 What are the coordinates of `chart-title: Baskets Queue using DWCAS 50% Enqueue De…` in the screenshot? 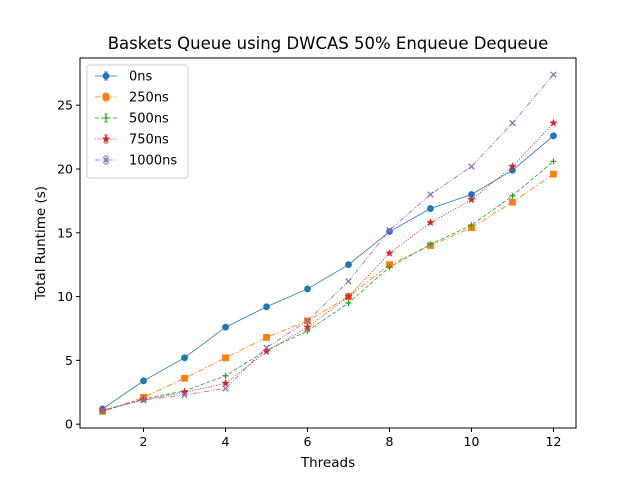 It's located at (328, 43).